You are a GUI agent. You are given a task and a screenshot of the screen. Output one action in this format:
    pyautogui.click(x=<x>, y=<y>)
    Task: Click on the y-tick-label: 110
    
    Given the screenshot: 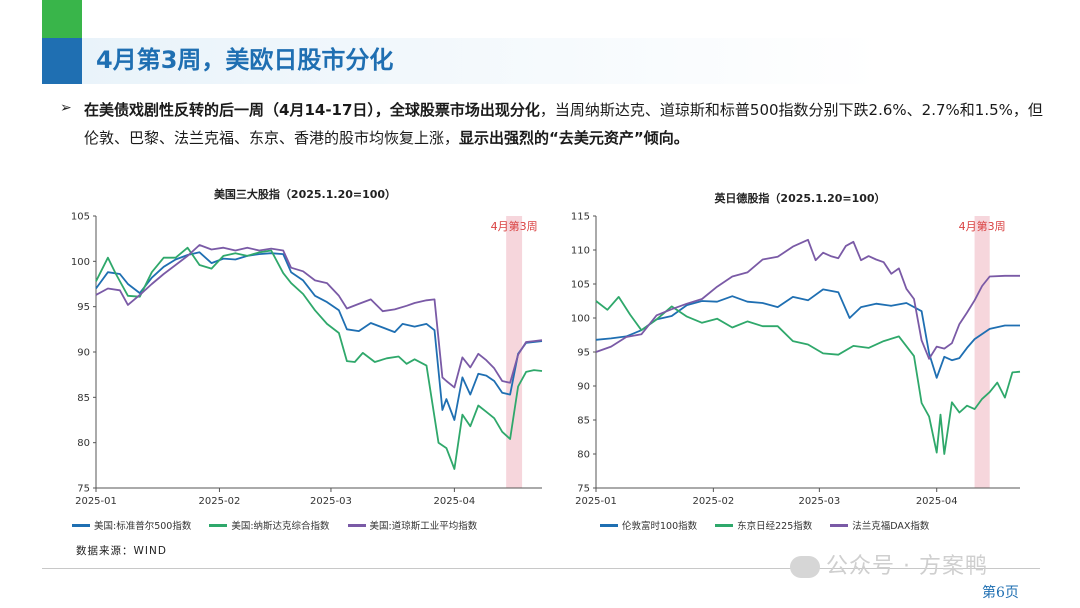 What is the action you would take?
    pyautogui.click(x=580, y=251)
    